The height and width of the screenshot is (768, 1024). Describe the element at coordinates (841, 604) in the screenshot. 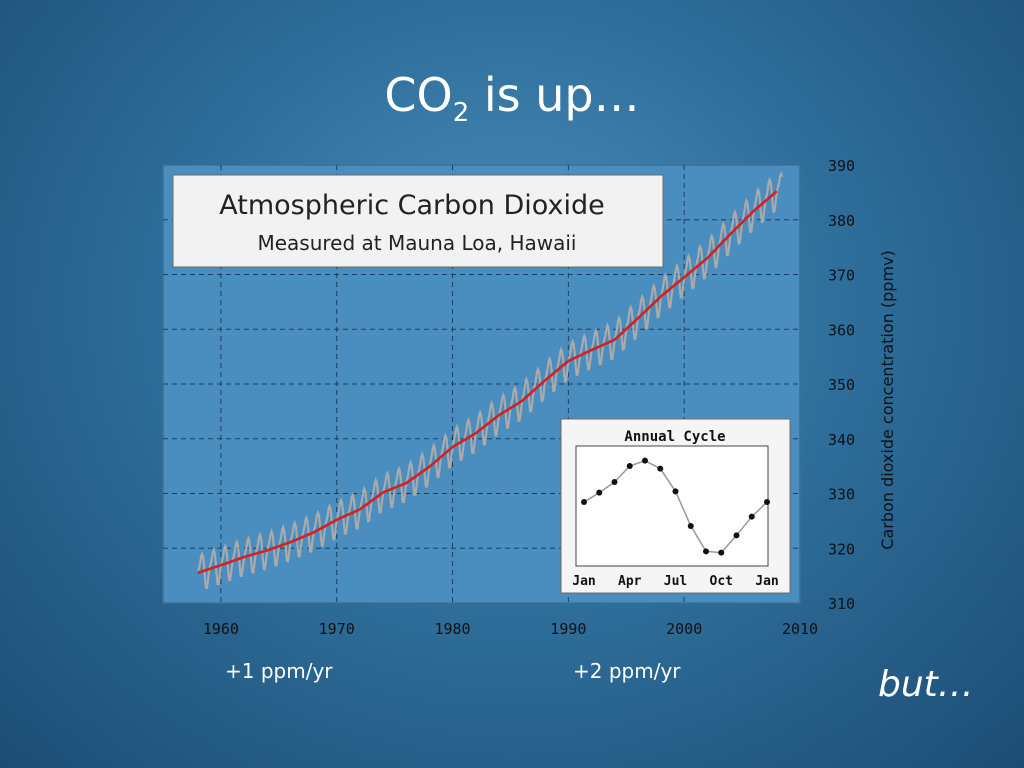

I see `y-tick-label: 310` at that location.